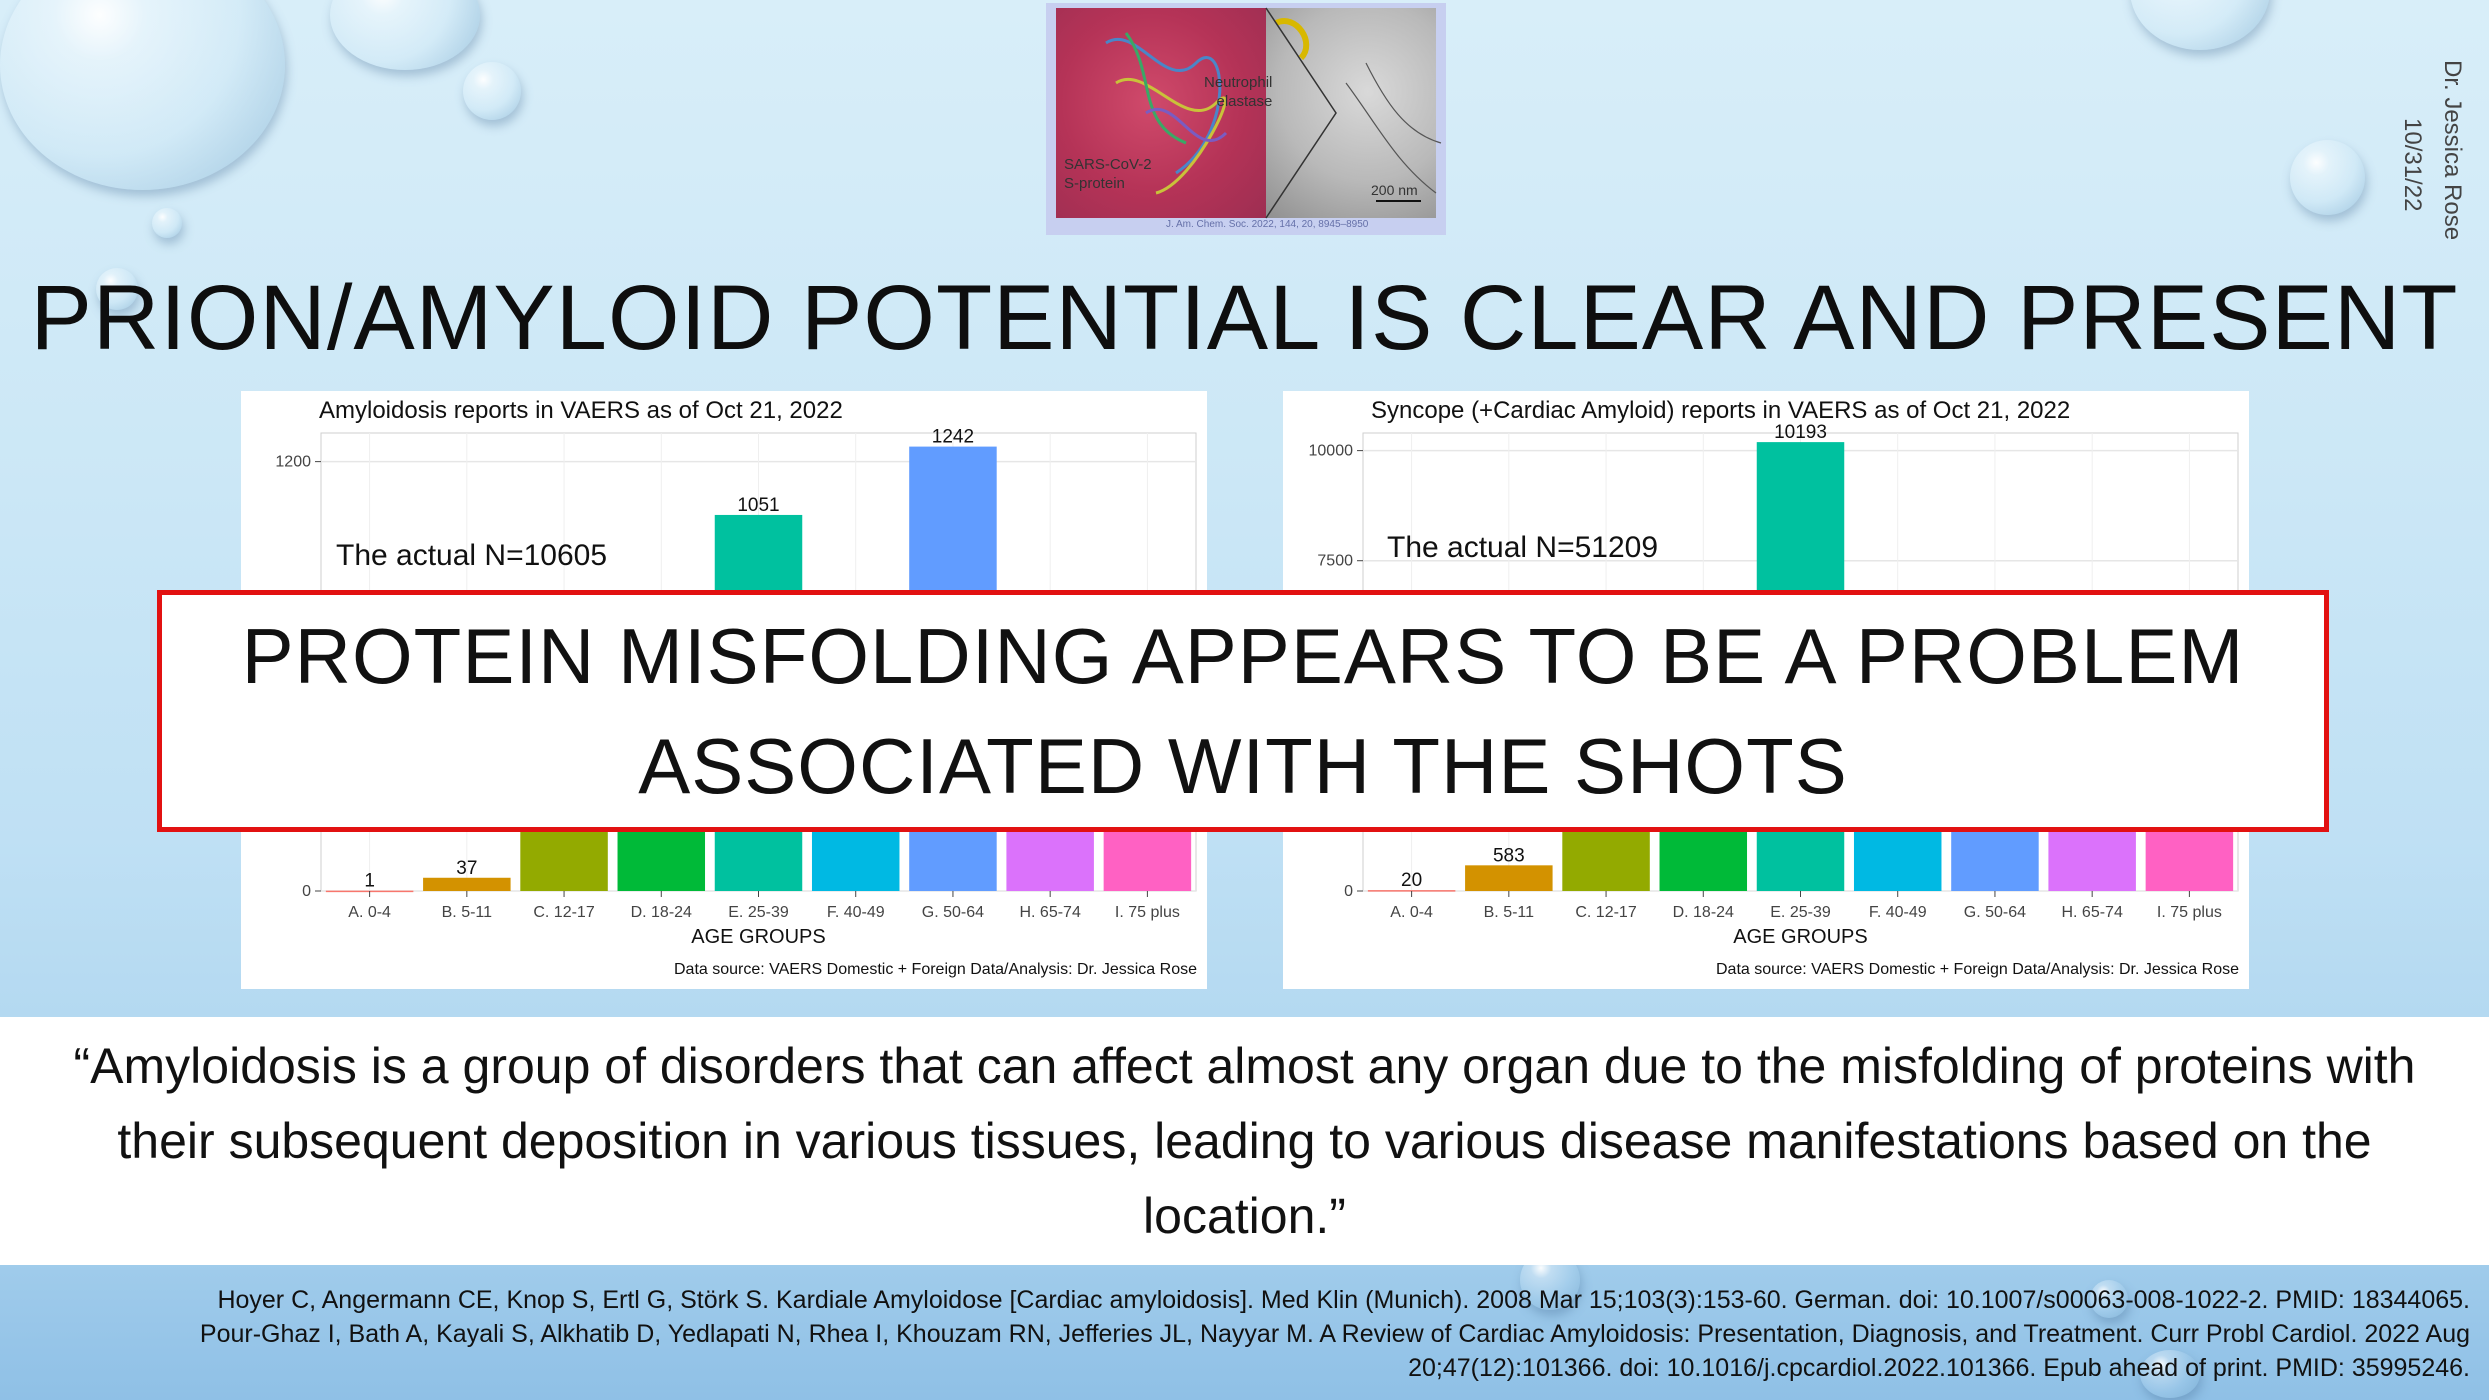  I want to click on figure-scale-bar-label: 200 nm, so click(1394, 190).